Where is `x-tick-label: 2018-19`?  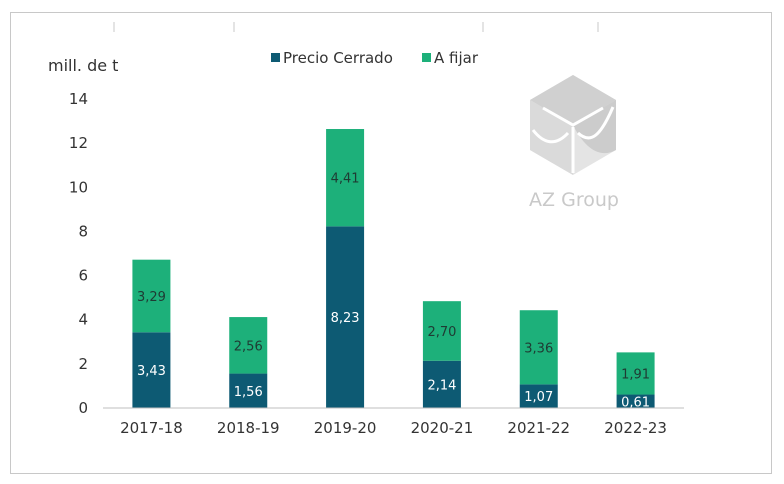 x-tick-label: 2018-19 is located at coordinates (248, 428).